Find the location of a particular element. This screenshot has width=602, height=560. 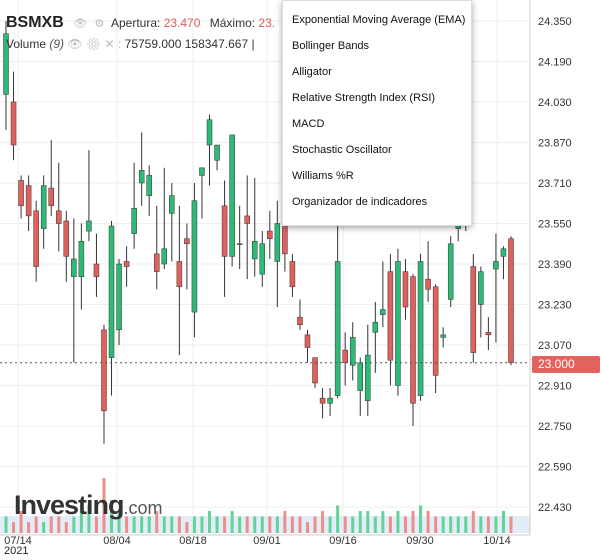

menu-item-rsi: Relative Strength Index (RSI) is located at coordinates (364, 98).